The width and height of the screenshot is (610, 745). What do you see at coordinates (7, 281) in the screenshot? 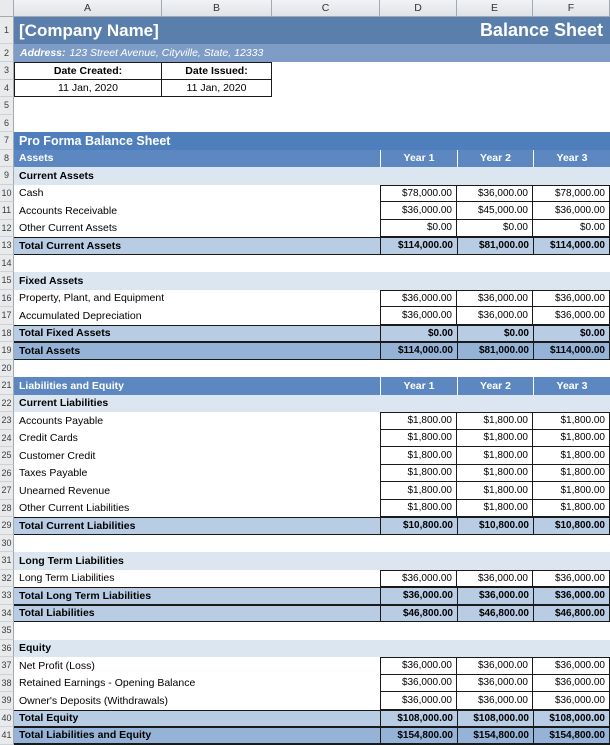
I see `row-header-15: 15` at bounding box center [7, 281].